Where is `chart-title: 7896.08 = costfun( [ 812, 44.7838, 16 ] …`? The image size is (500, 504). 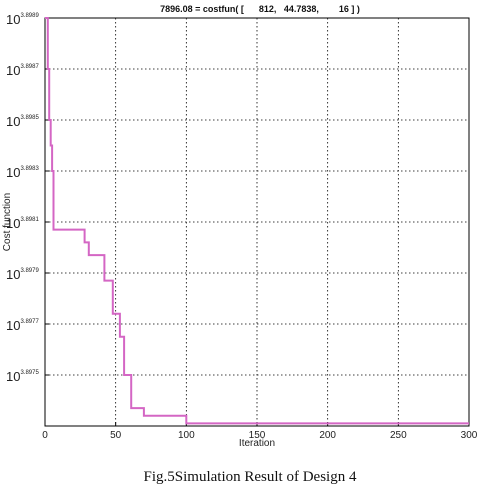 chart-title: 7896.08 = costfun( [ 812, 44.7838, 16 ] … is located at coordinates (260, 9).